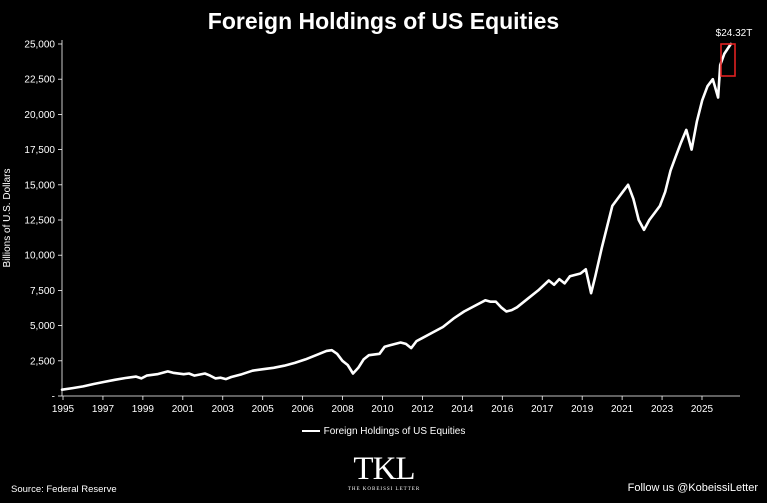 The height and width of the screenshot is (503, 767). I want to click on kobeissi-logo: TKL THE KOBEISSI LETTER, so click(384, 472).